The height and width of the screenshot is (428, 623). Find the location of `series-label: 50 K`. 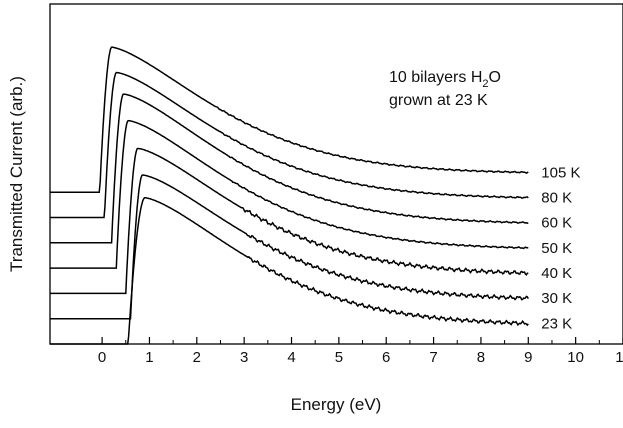

series-label: 50 K is located at coordinates (556, 248).